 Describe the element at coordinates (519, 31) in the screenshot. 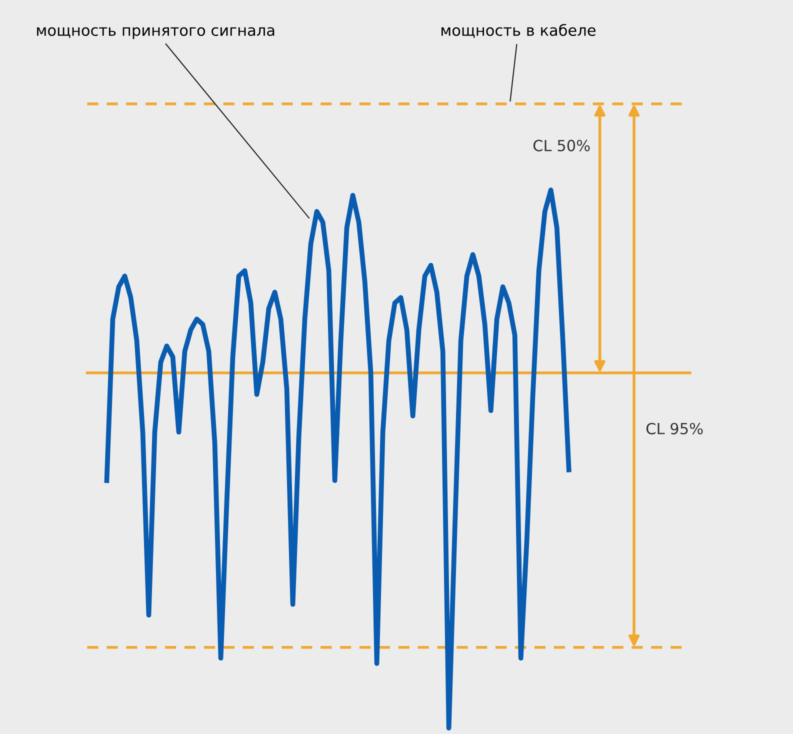

I see `ref-line-label: мощность в кабеле` at that location.